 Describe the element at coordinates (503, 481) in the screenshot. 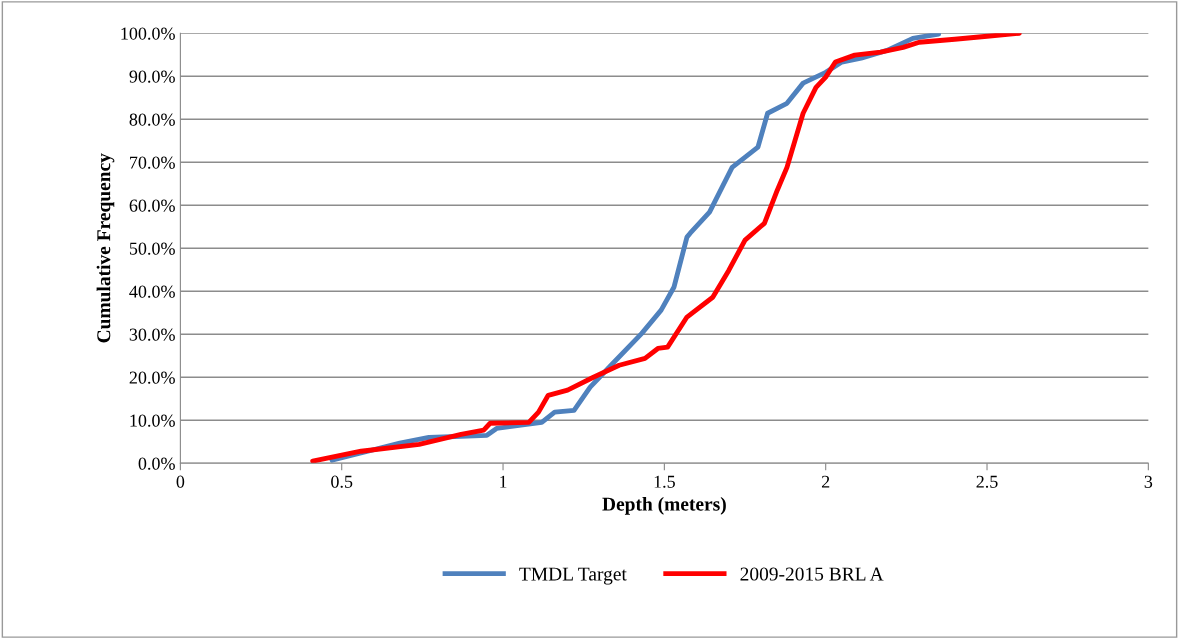

I see `x-tick-label: 1` at that location.